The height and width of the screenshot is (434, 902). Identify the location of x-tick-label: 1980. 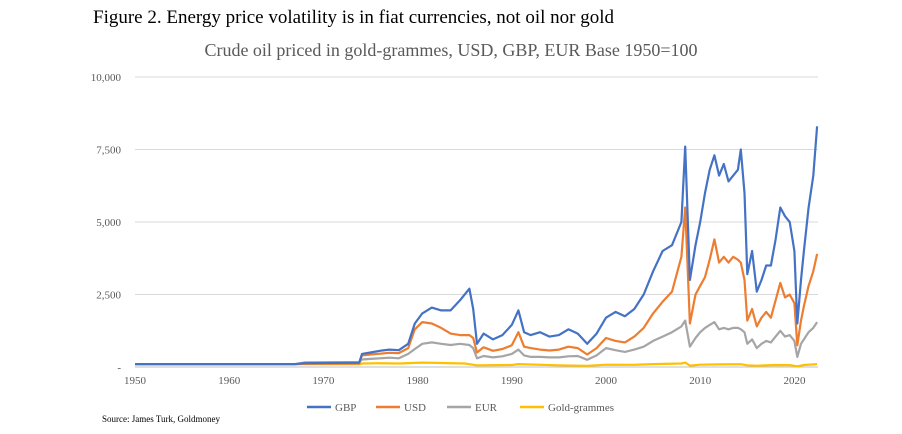
(418, 381).